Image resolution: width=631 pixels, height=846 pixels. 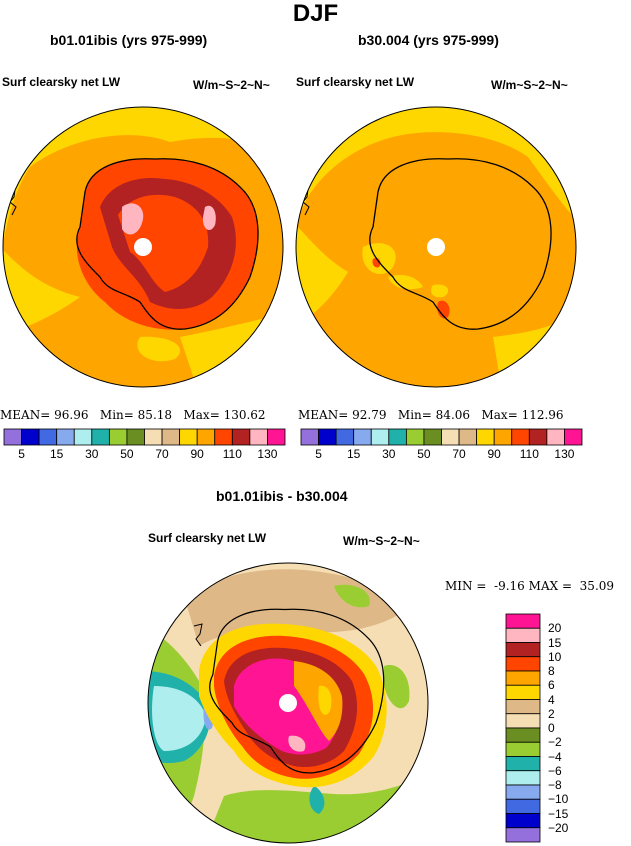 What do you see at coordinates (551, 728) in the screenshot?
I see `colorbar-tick-label: 0` at bounding box center [551, 728].